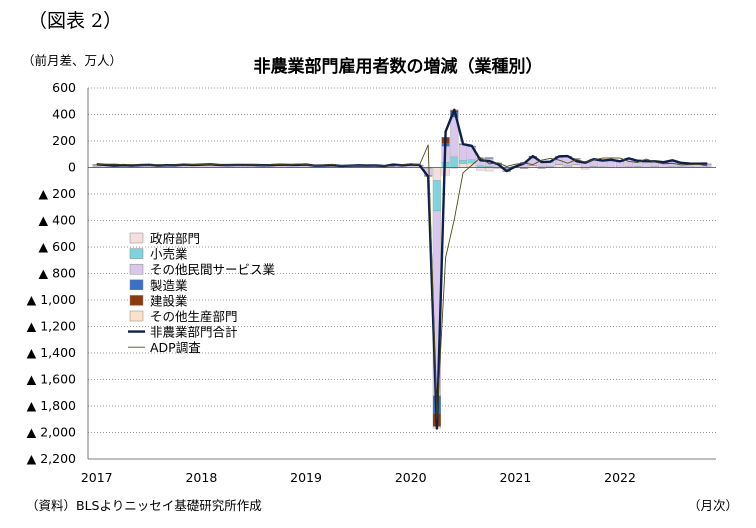 The height and width of the screenshot is (528, 756). I want to click on y-tick-label: 200, so click(64, 140).